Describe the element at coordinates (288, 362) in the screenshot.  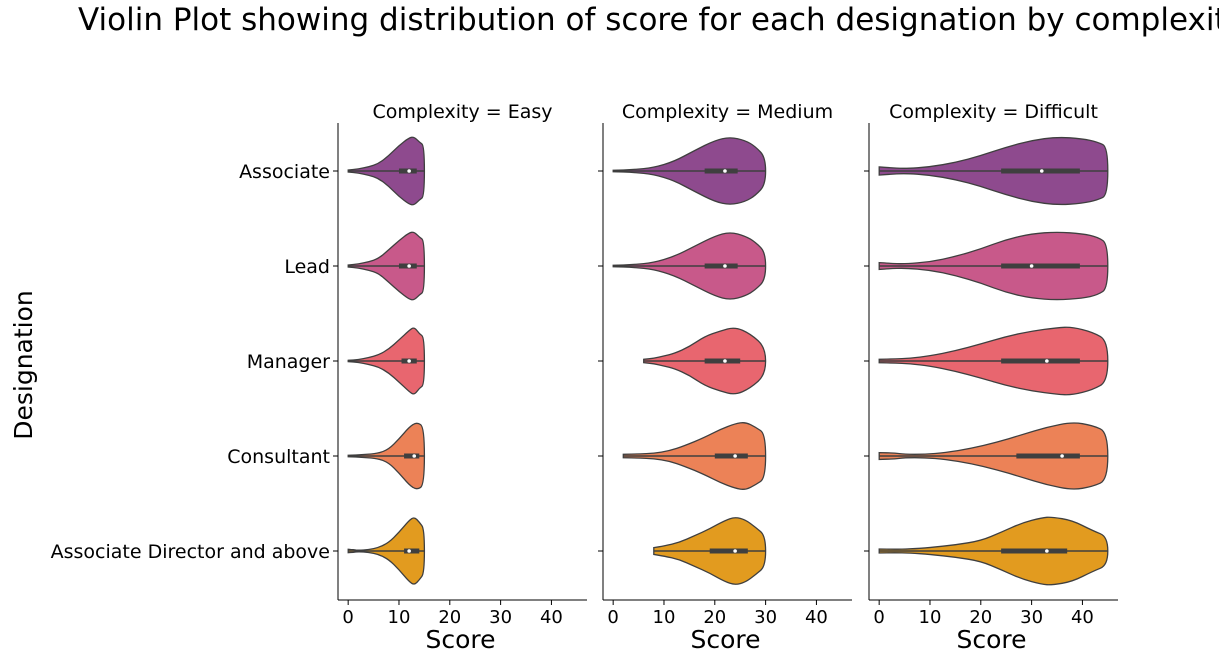
I see `category-label: Manager` at that location.